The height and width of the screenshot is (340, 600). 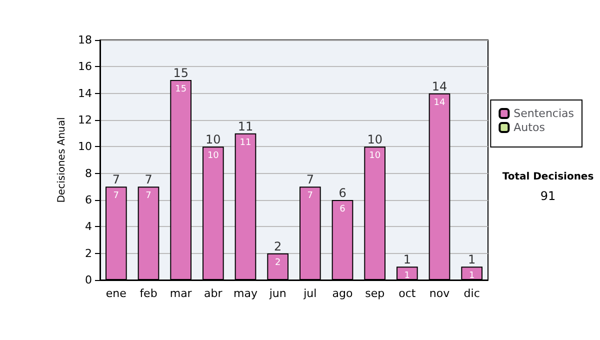 What do you see at coordinates (246, 126) in the screenshot?
I see `total-label: 11` at bounding box center [246, 126].